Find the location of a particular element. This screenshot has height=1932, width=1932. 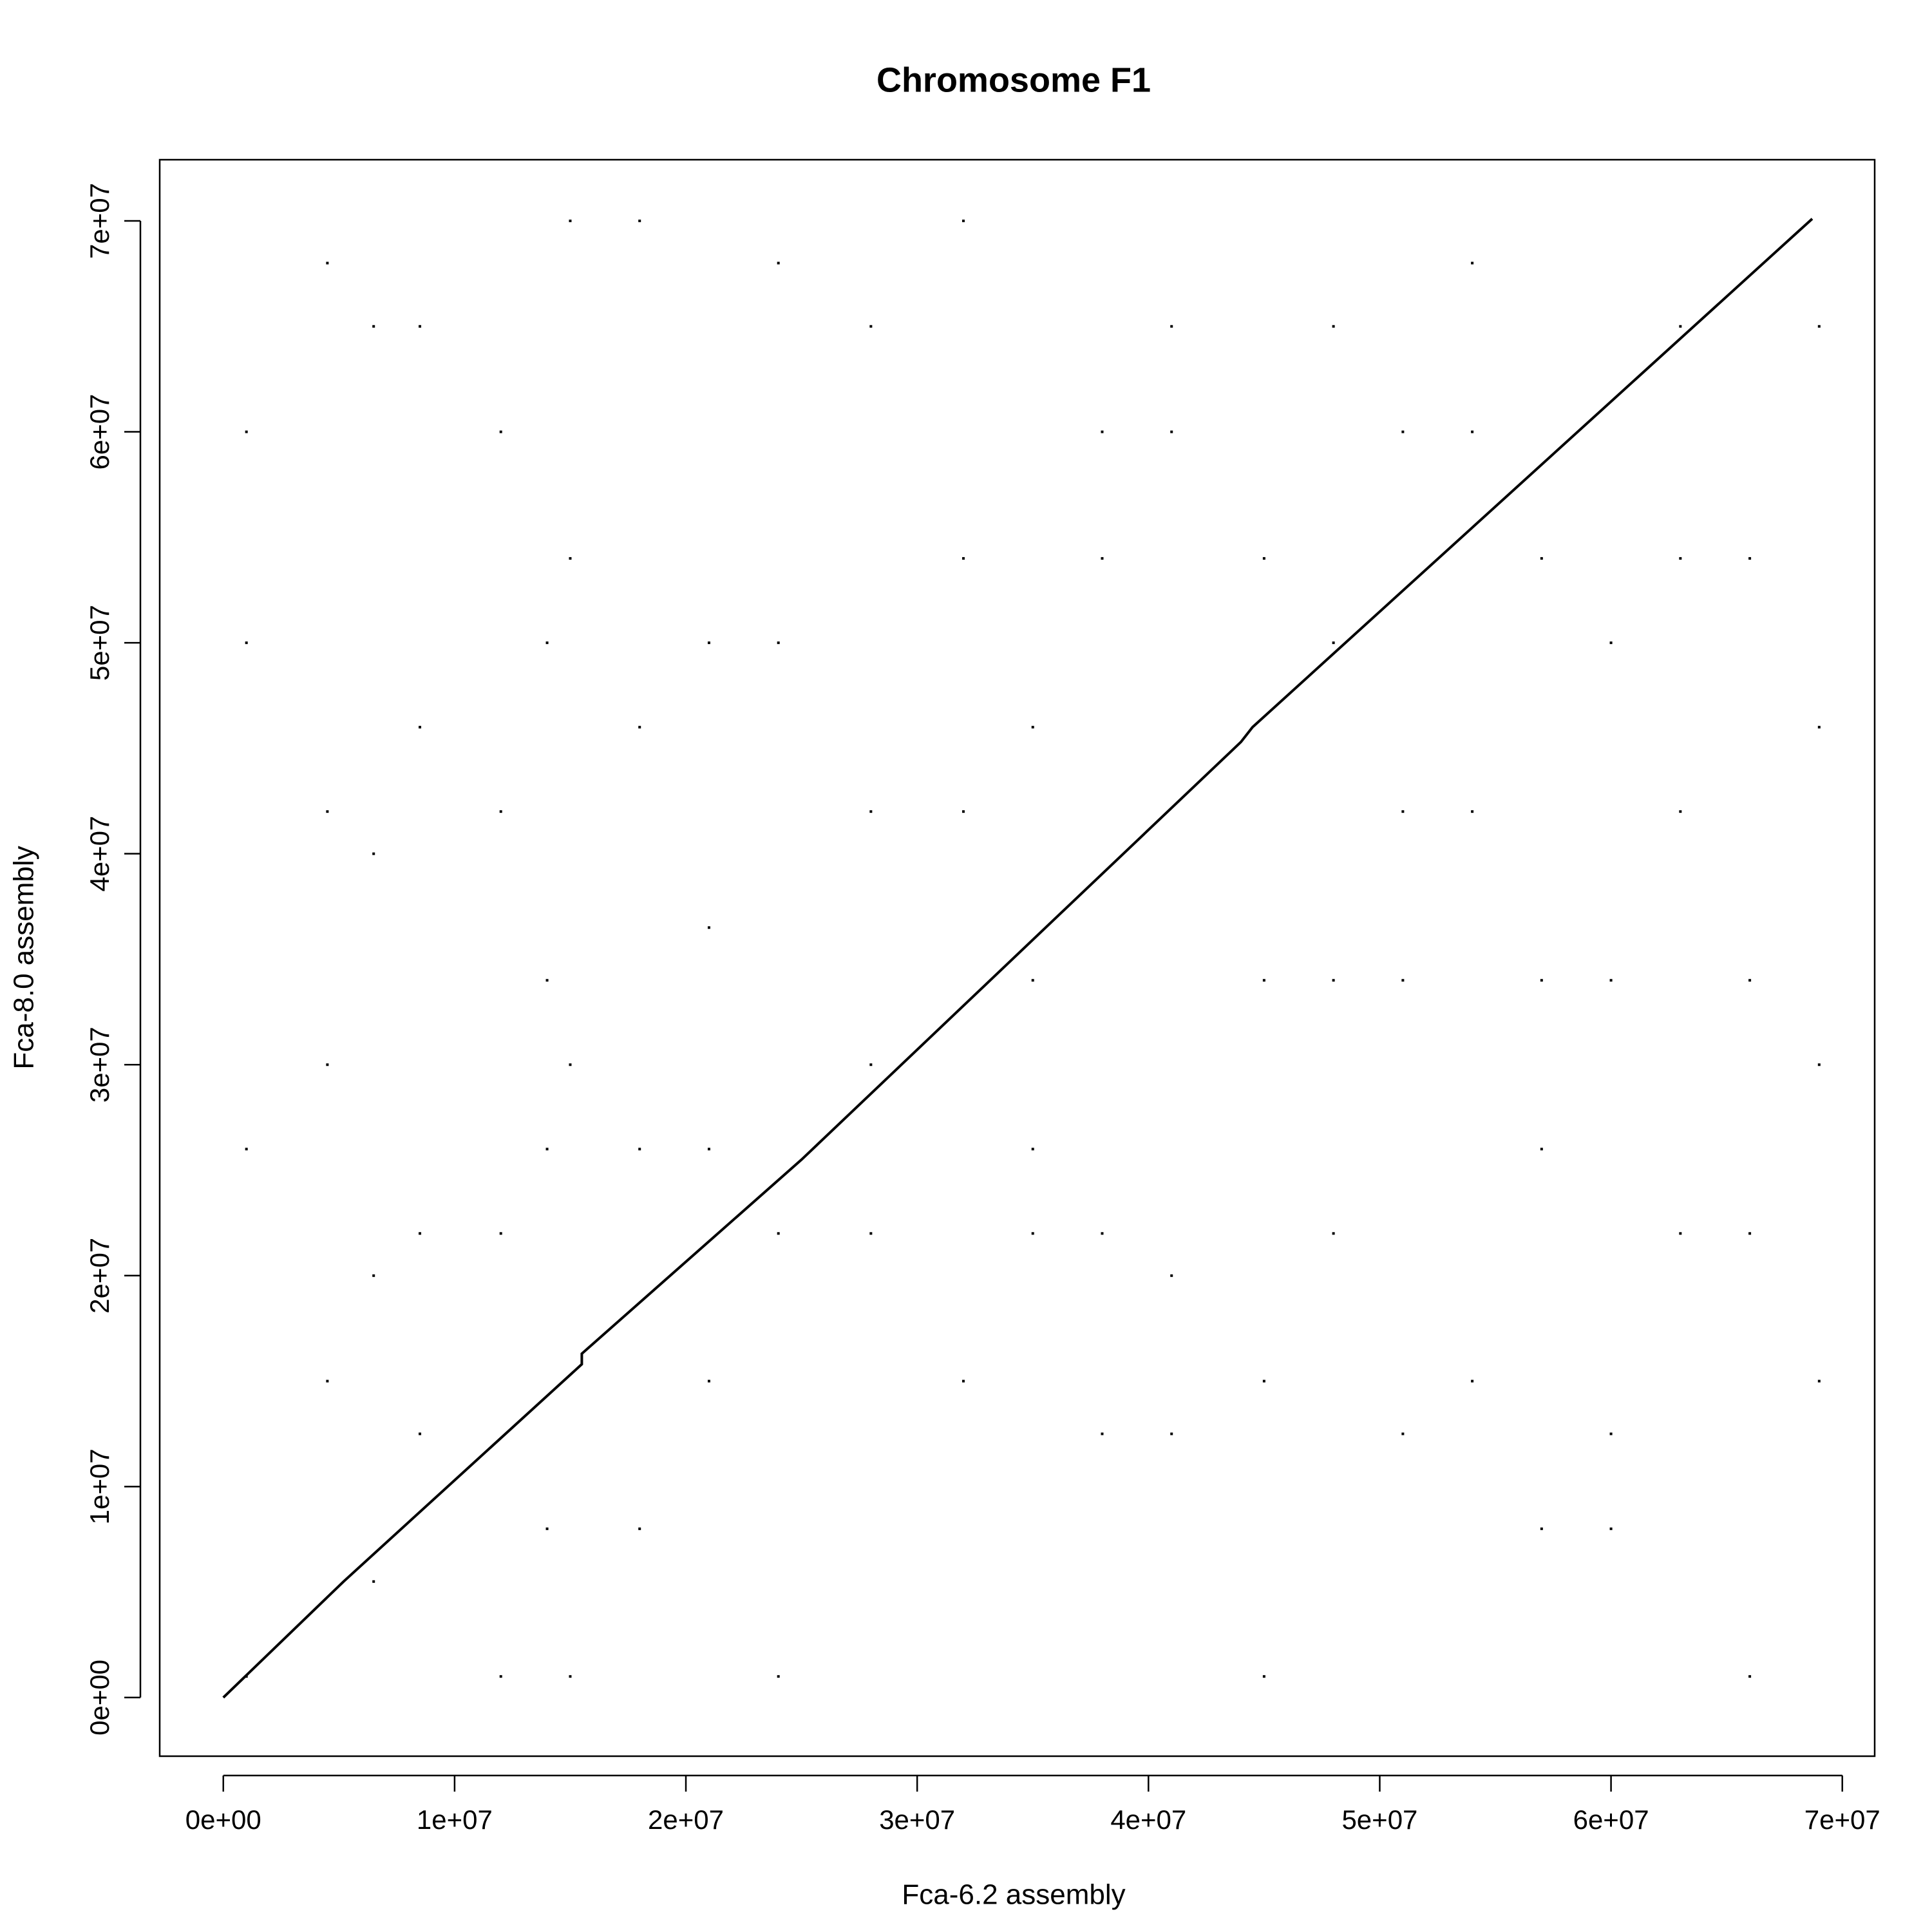

x-axis-label: Fca-6.2 assembly is located at coordinates (1013, 1895).